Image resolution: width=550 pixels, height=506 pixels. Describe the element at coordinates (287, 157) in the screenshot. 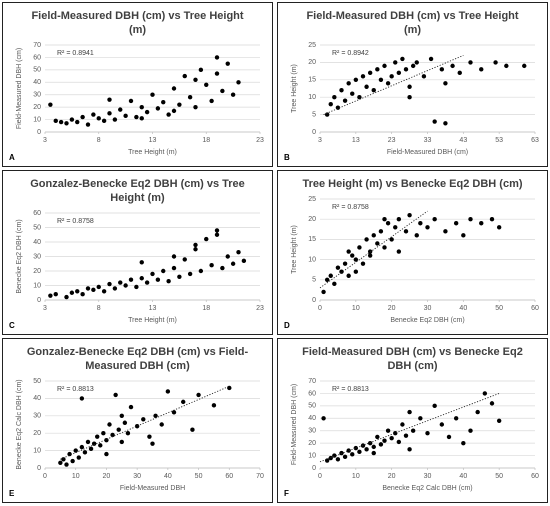

I see `panel-label: B` at that location.